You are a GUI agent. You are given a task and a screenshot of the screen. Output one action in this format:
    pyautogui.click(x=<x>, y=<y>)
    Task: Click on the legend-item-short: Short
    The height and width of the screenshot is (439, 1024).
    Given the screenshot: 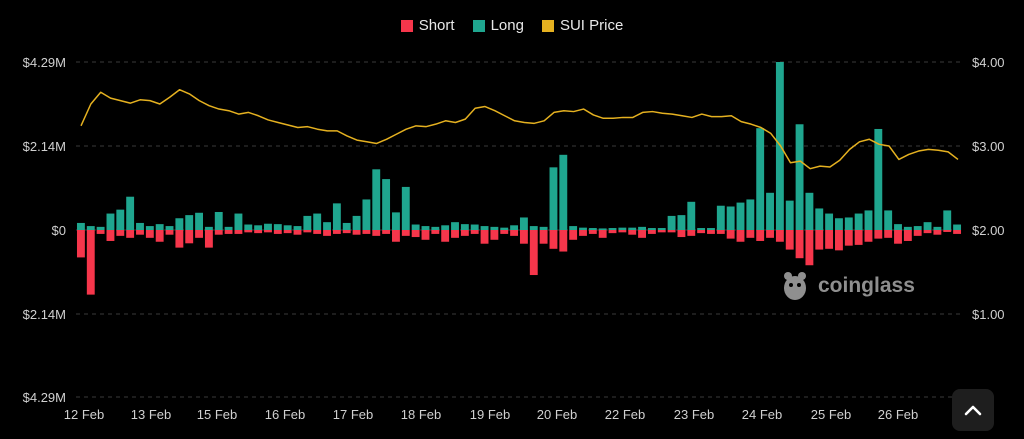 What is the action you would take?
    pyautogui.click(x=427, y=25)
    